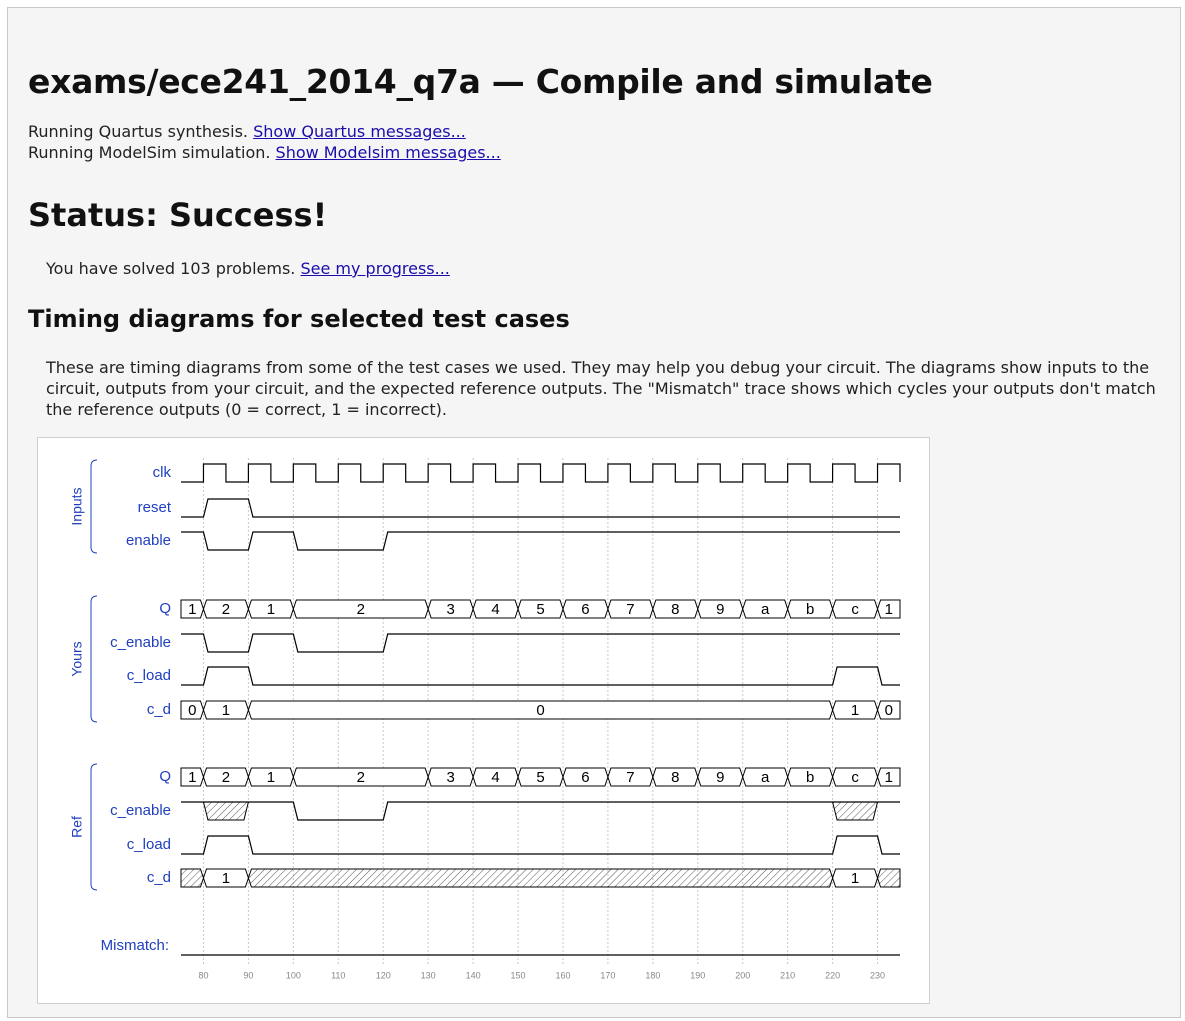 Image resolution: width=1185 pixels, height=1021 pixels. What do you see at coordinates (675, 777) in the screenshot?
I see `ref-q-value: 8` at bounding box center [675, 777].